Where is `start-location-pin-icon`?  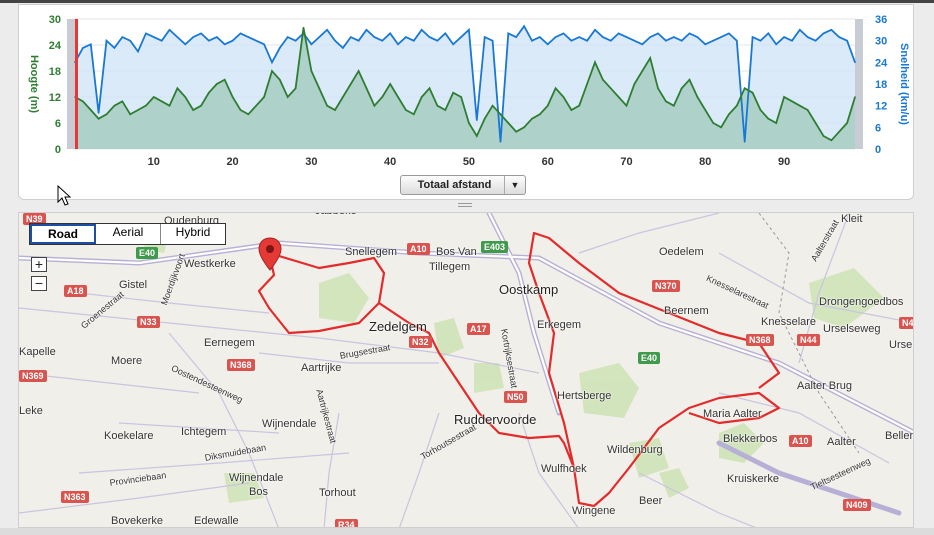
start-location-pin-icon is located at coordinates (270, 254).